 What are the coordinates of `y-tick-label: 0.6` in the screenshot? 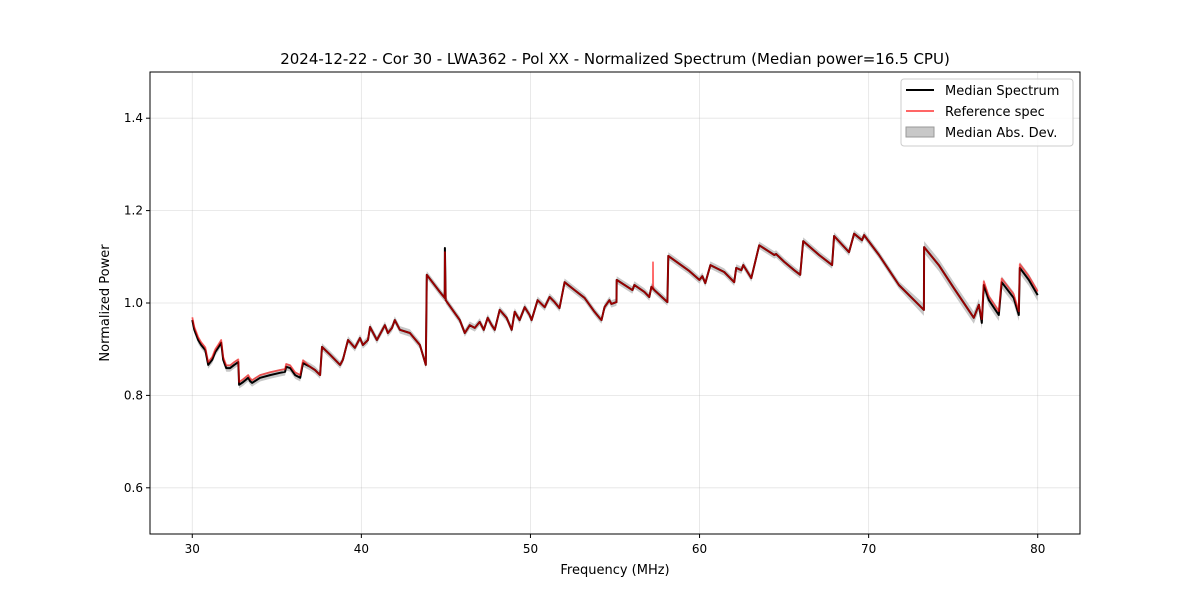 It's located at (133, 488).